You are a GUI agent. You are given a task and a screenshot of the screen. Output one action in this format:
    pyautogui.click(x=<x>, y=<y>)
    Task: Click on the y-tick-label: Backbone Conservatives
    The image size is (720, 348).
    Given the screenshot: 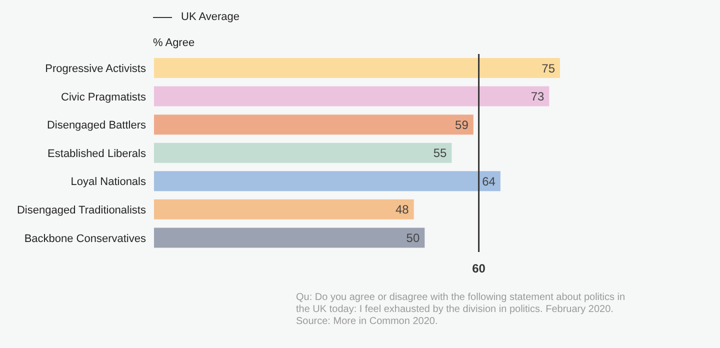 What is the action you would take?
    pyautogui.click(x=85, y=238)
    